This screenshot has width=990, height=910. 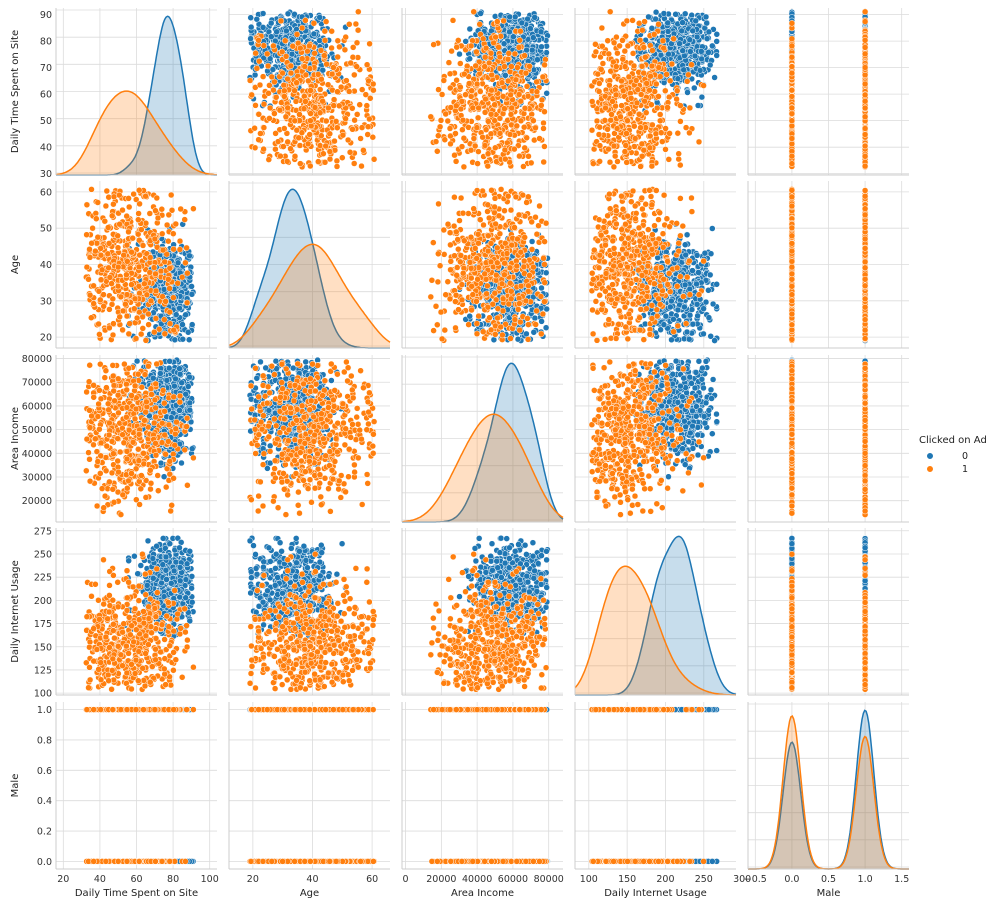 What do you see at coordinates (46, 148) in the screenshot?
I see `y-tick-label: 40` at bounding box center [46, 148].